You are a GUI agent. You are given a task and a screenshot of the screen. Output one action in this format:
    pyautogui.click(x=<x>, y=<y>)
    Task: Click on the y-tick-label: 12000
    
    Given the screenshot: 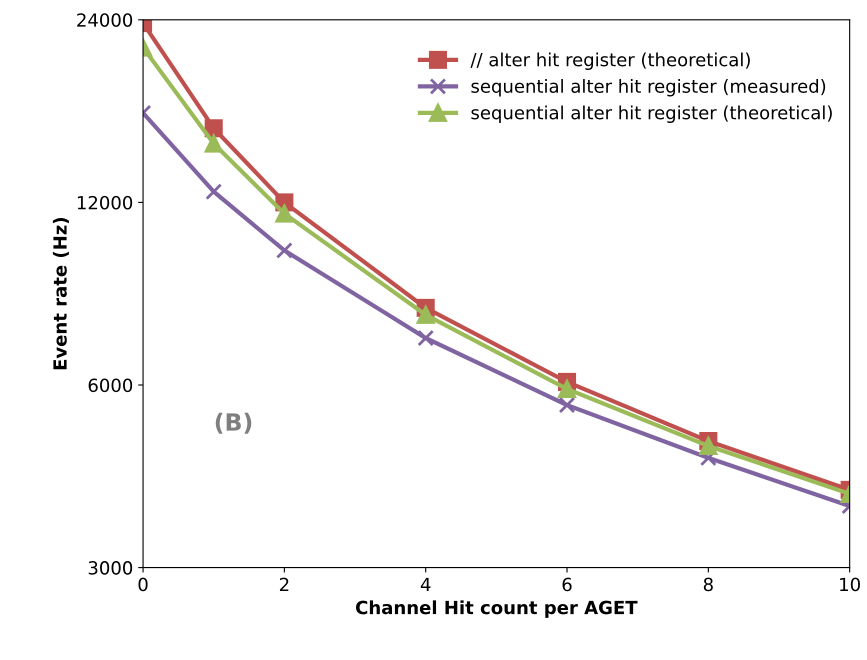 What is the action you would take?
    pyautogui.click(x=105, y=203)
    